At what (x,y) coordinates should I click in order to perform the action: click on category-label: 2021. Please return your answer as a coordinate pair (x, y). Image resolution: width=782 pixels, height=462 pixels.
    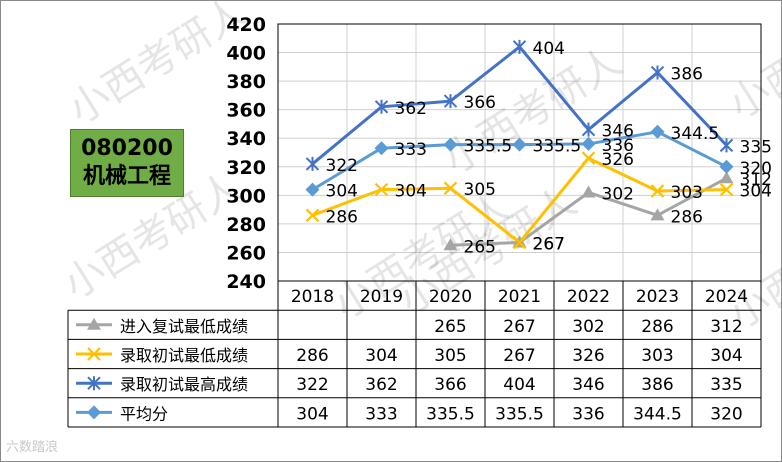
    Looking at the image, I should click on (519, 297).